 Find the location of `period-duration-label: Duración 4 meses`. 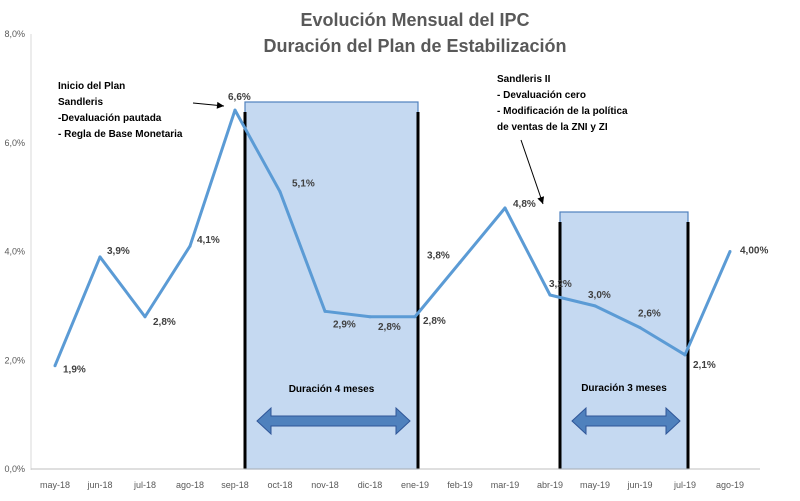

period-duration-label: Duración 4 meses is located at coordinates (332, 389).